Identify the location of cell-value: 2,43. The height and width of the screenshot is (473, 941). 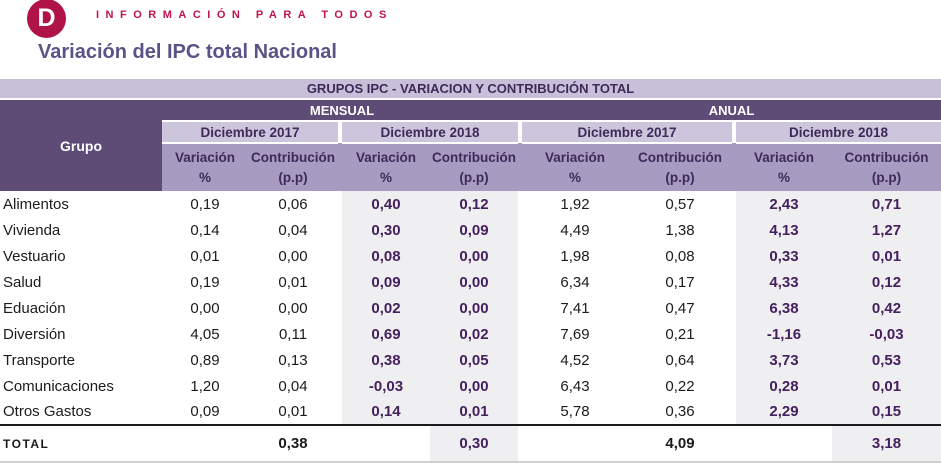
(784, 204).